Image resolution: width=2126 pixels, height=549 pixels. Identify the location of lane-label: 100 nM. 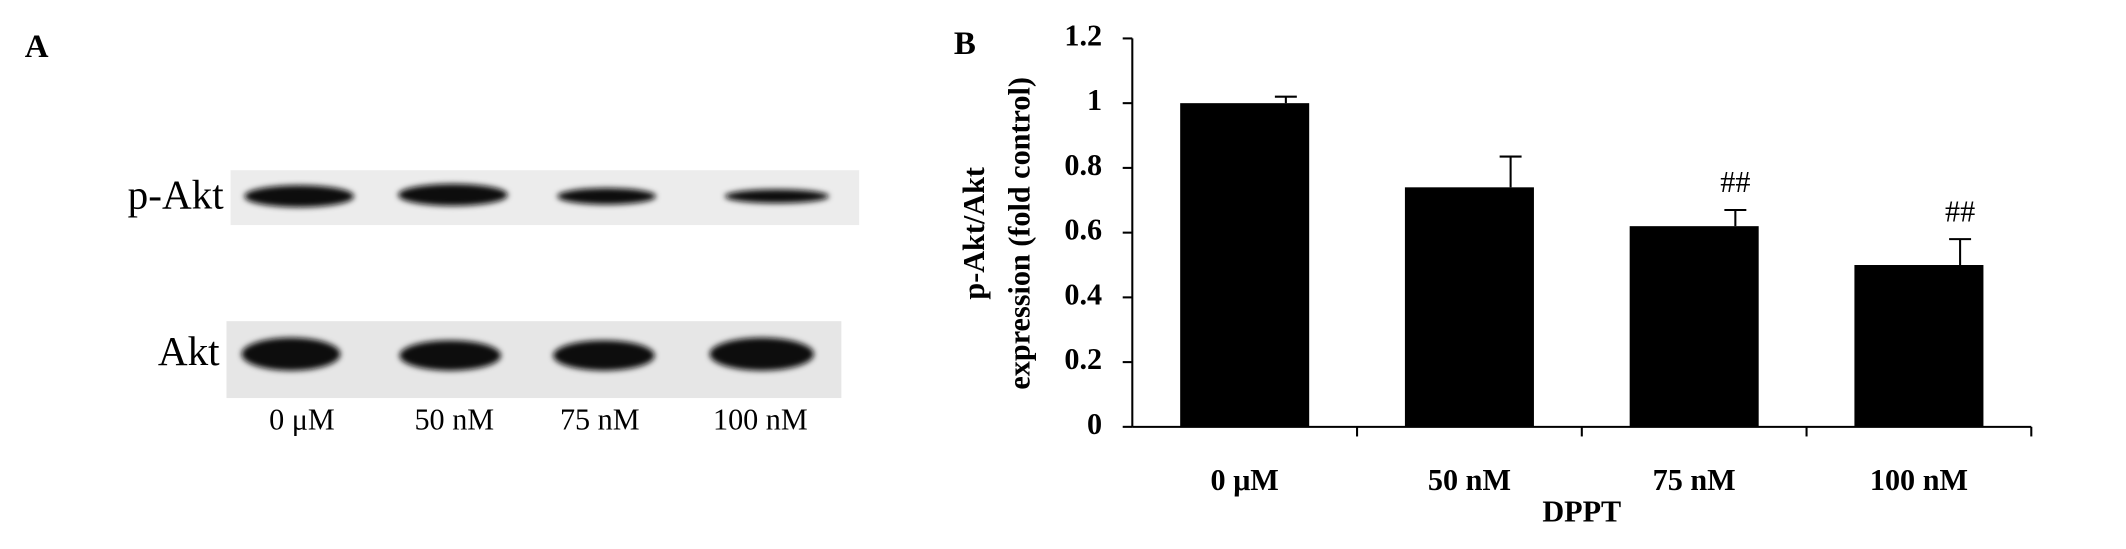
(760, 420).